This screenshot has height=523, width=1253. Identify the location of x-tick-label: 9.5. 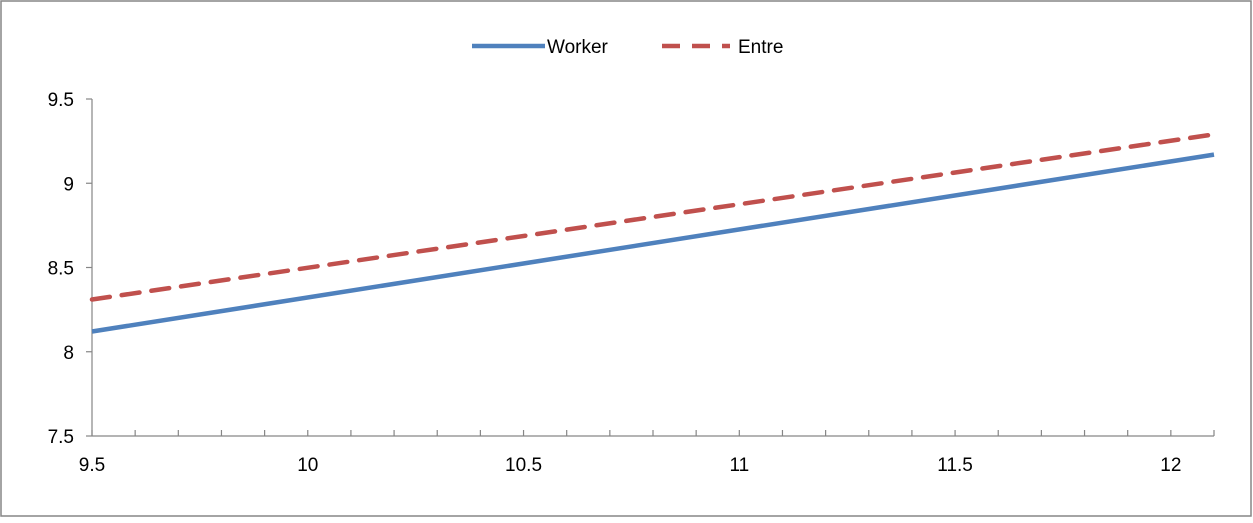
(92, 465).